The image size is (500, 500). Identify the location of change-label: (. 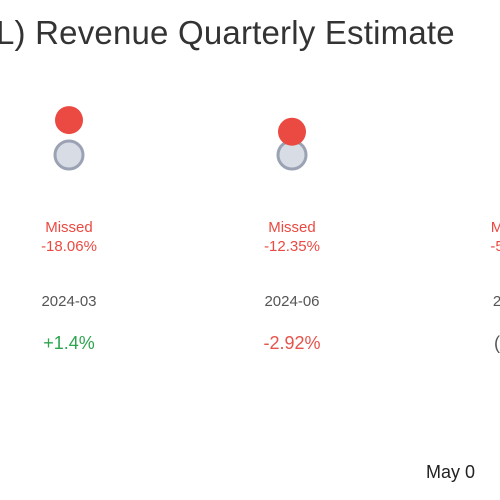
(497, 343).